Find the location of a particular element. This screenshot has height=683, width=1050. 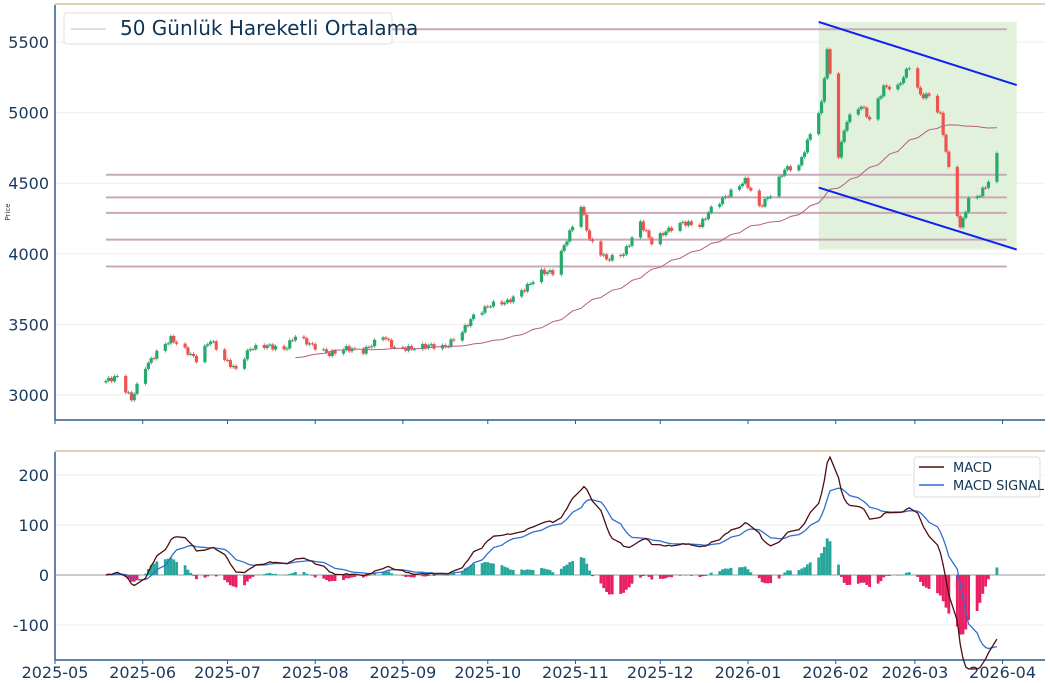

x-tick-label: 2025-09 is located at coordinates (402, 672).